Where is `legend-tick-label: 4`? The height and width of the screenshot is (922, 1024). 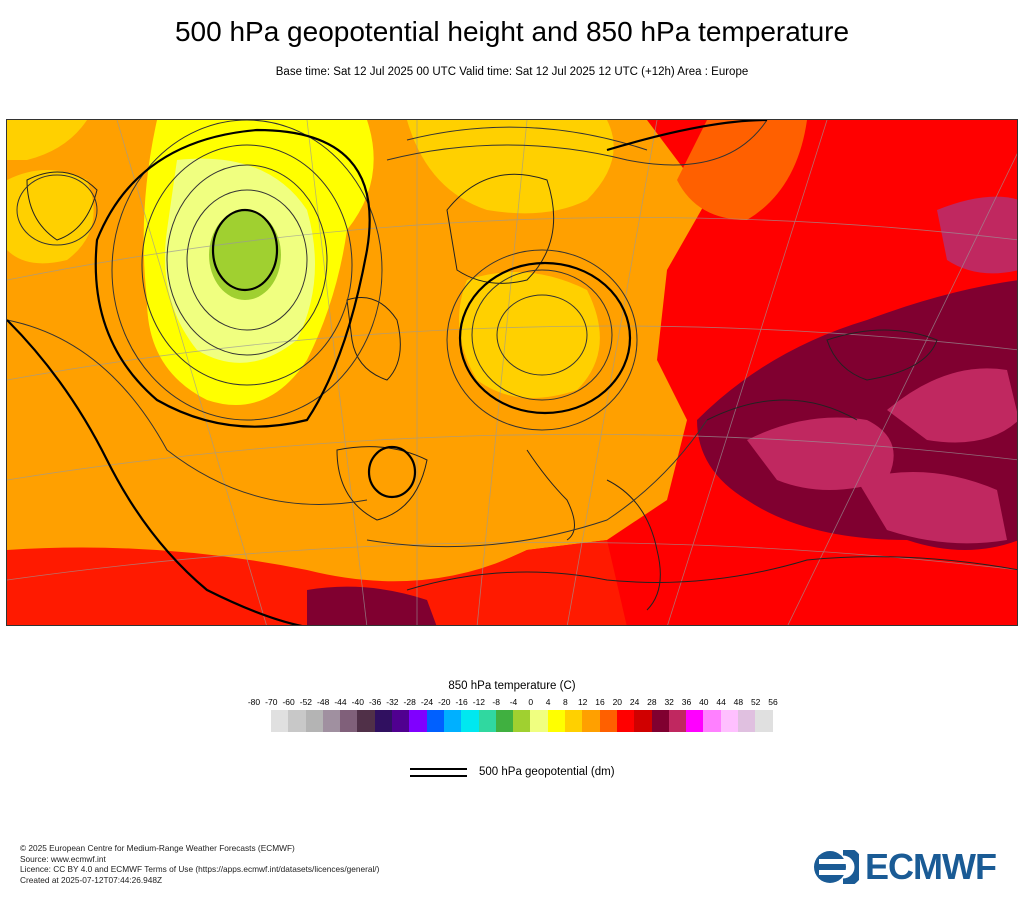 legend-tick-label: 4 is located at coordinates (548, 702).